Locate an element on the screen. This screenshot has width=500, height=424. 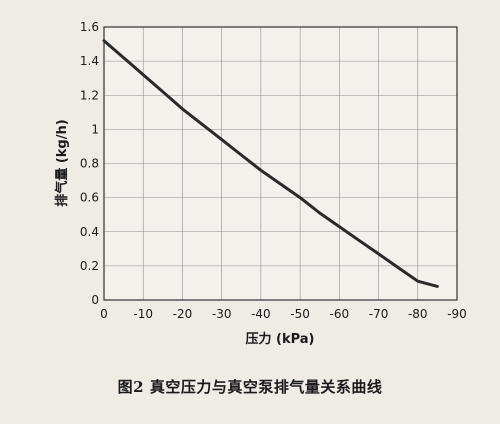
y-tick-label: 0.2 is located at coordinates (89, 266).